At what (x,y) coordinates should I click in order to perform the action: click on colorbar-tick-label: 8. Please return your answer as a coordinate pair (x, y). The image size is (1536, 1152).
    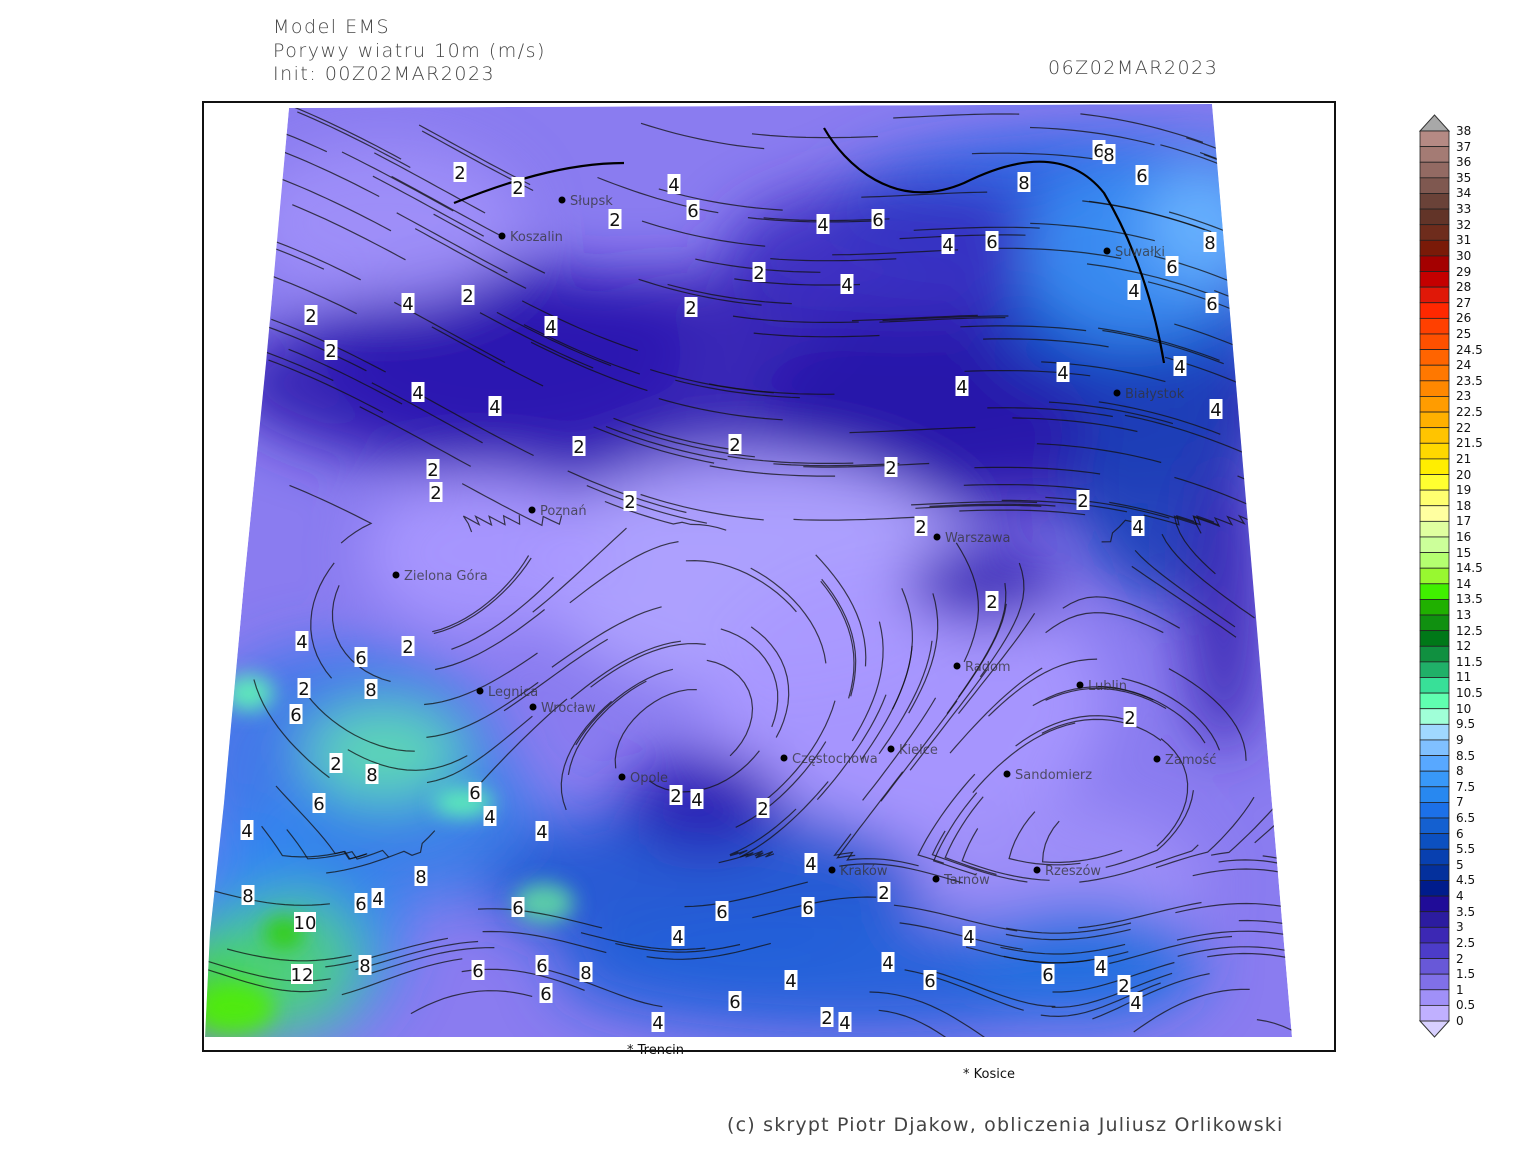
    Looking at the image, I should click on (1460, 771).